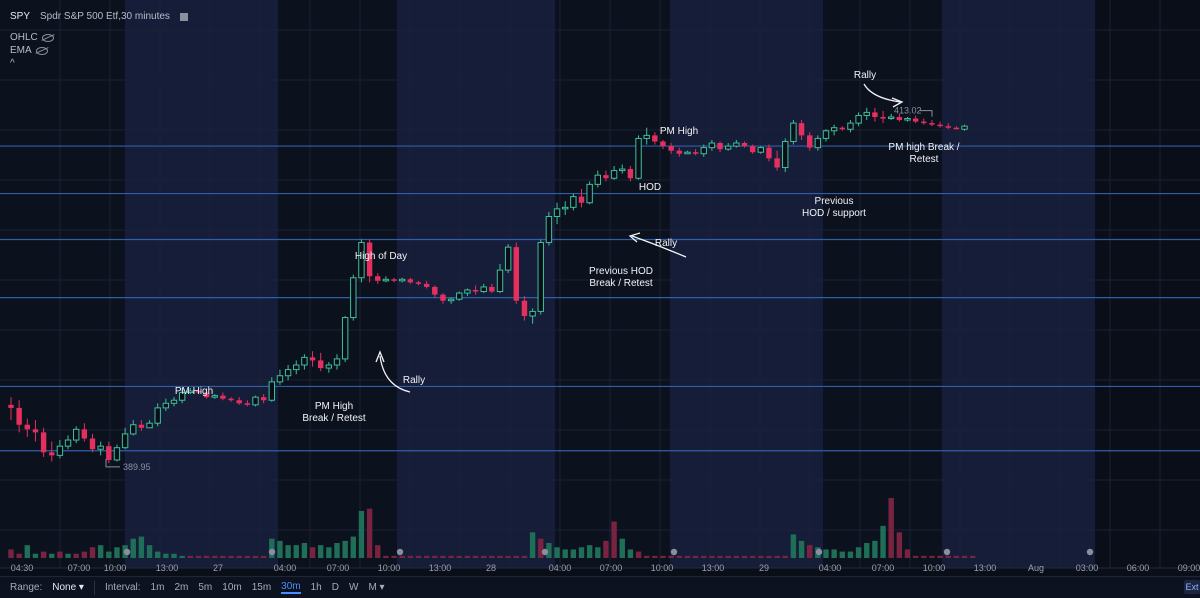 The width and height of the screenshot is (1200, 598). I want to click on interval-30m: 30m, so click(291, 587).